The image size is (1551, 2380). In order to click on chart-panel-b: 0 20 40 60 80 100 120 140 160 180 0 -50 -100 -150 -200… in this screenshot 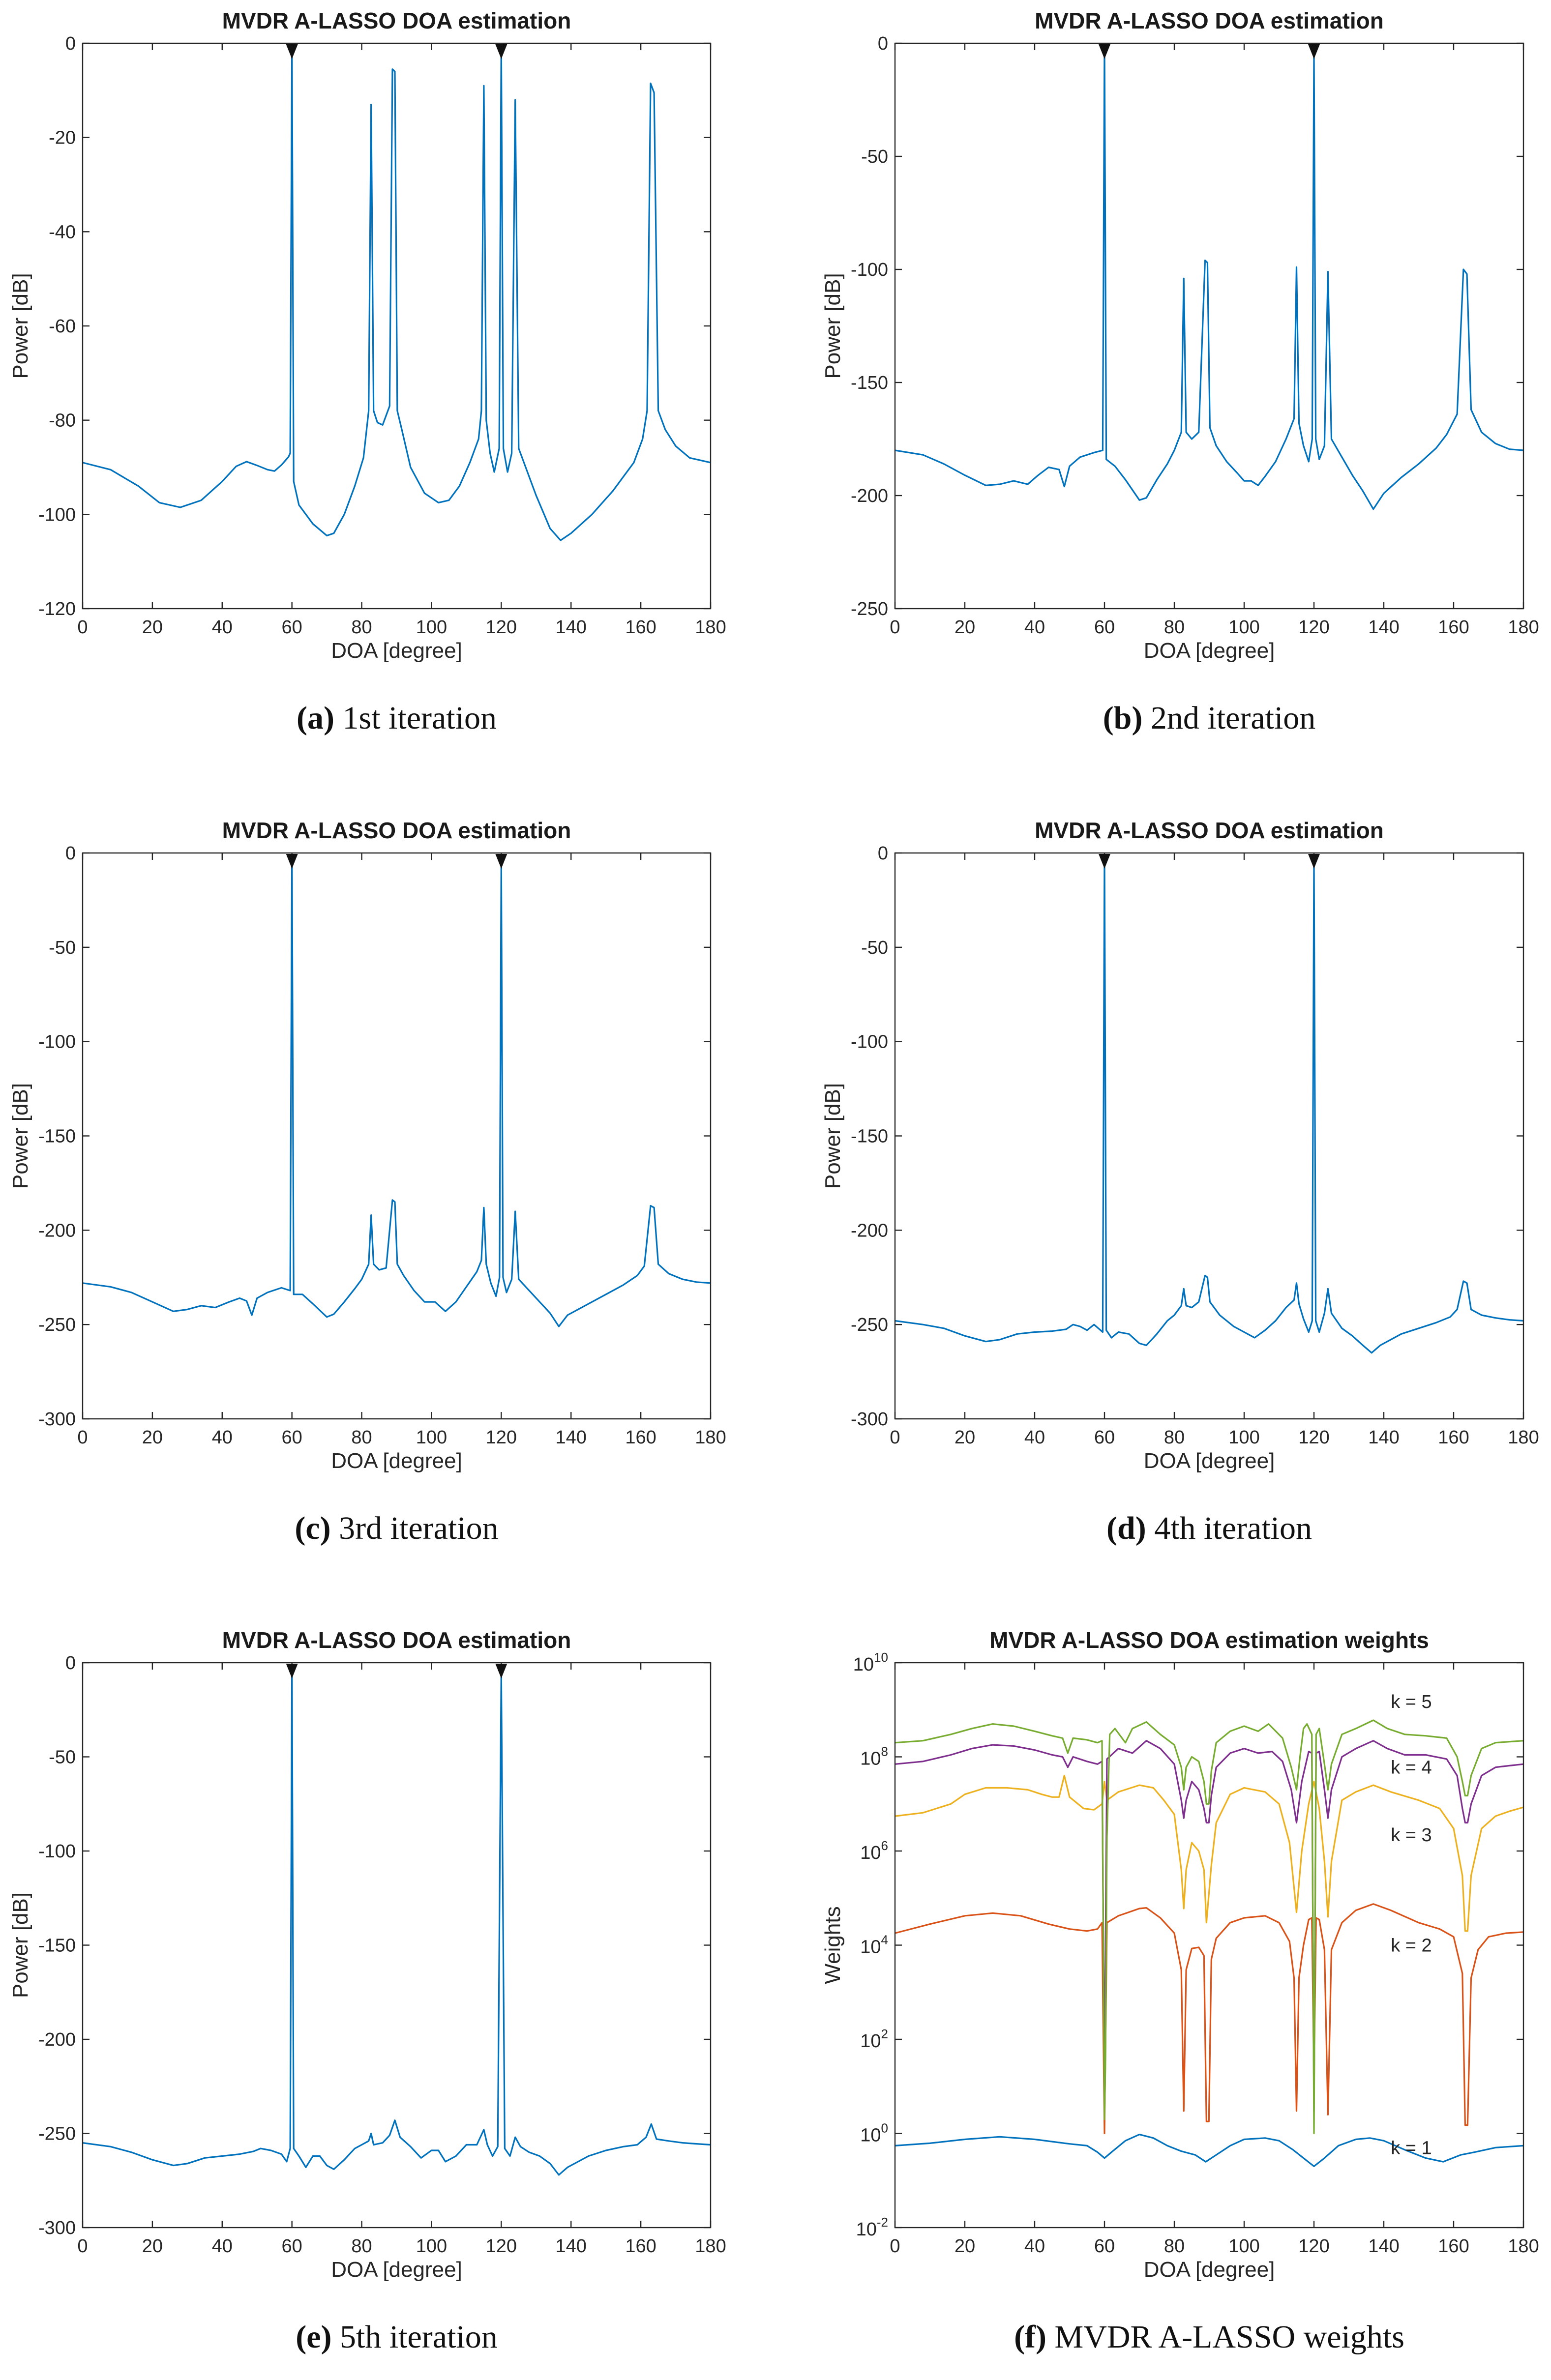, I will do `click(1180, 372)`.